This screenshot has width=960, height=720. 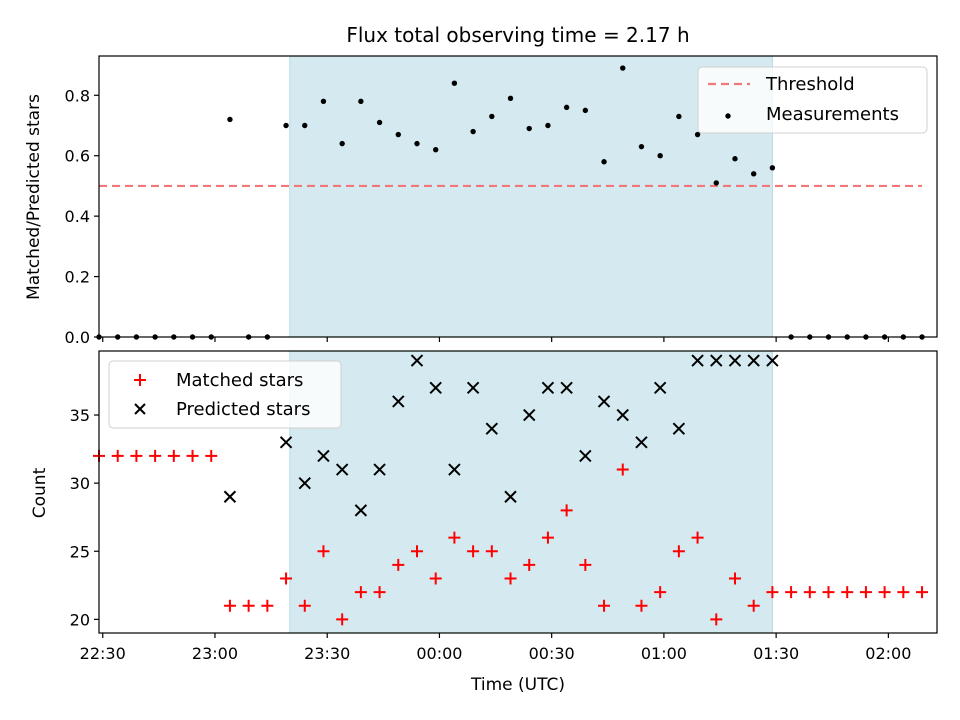 What do you see at coordinates (80, 483) in the screenshot?
I see `y-tick-label: 30` at bounding box center [80, 483].